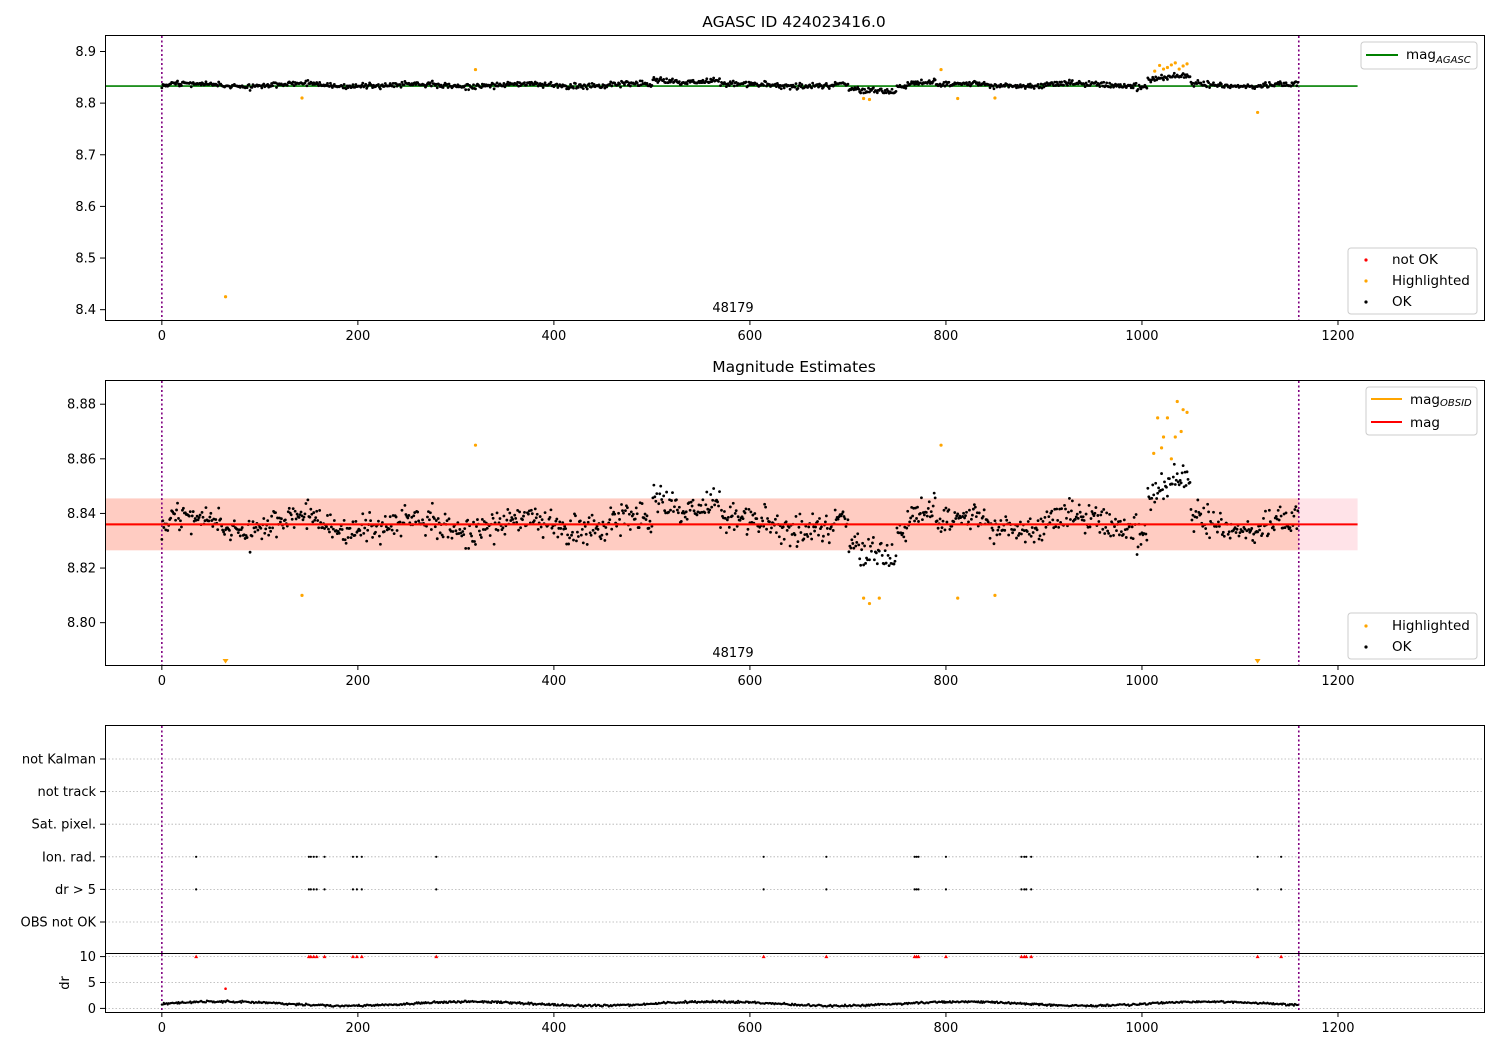 This screenshot has height=1050, width=1500. Describe the element at coordinates (361, 956) in the screenshot. I see `p4-not-ok-marker` at that location.